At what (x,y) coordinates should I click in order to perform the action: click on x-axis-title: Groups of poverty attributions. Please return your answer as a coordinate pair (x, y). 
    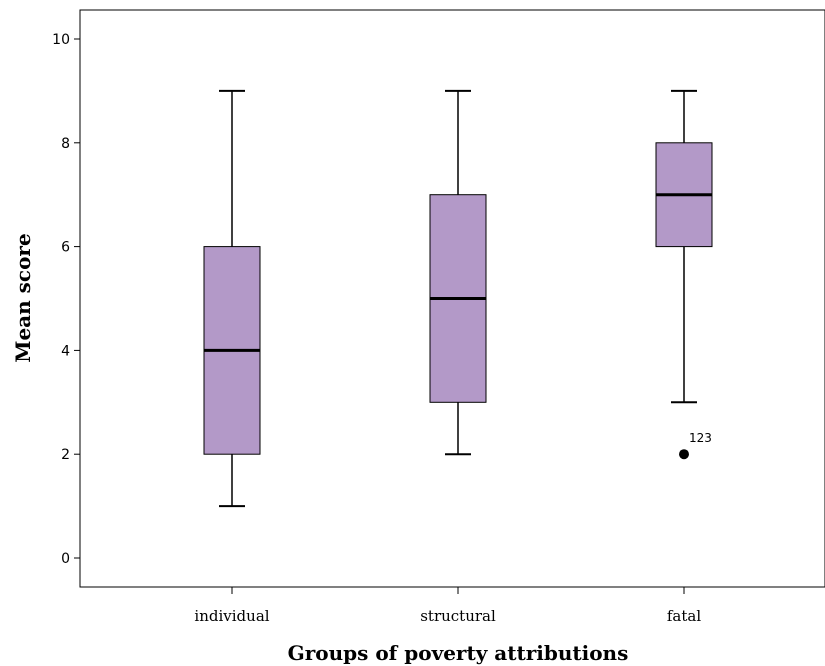
    Looking at the image, I should click on (458, 653).